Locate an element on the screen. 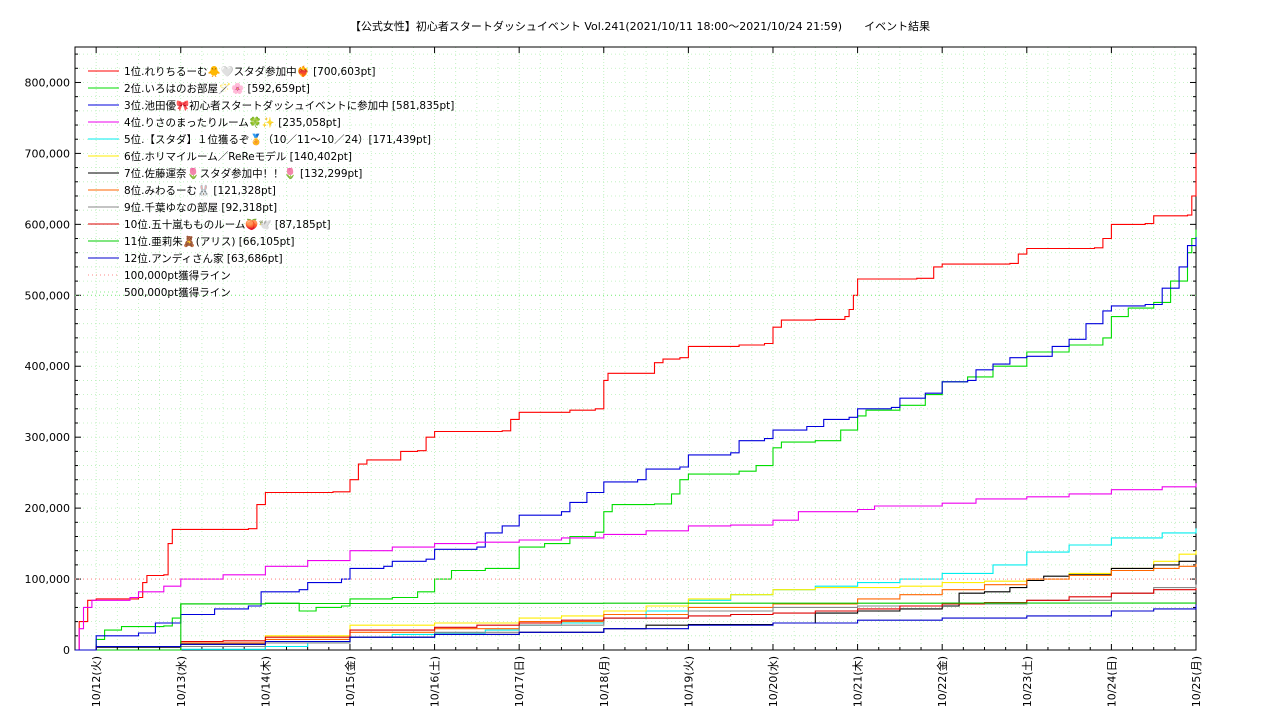 Image resolution: width=1280 pixels, height=720 pixels. x-tick-label: 10/15(金) is located at coordinates (350, 681).